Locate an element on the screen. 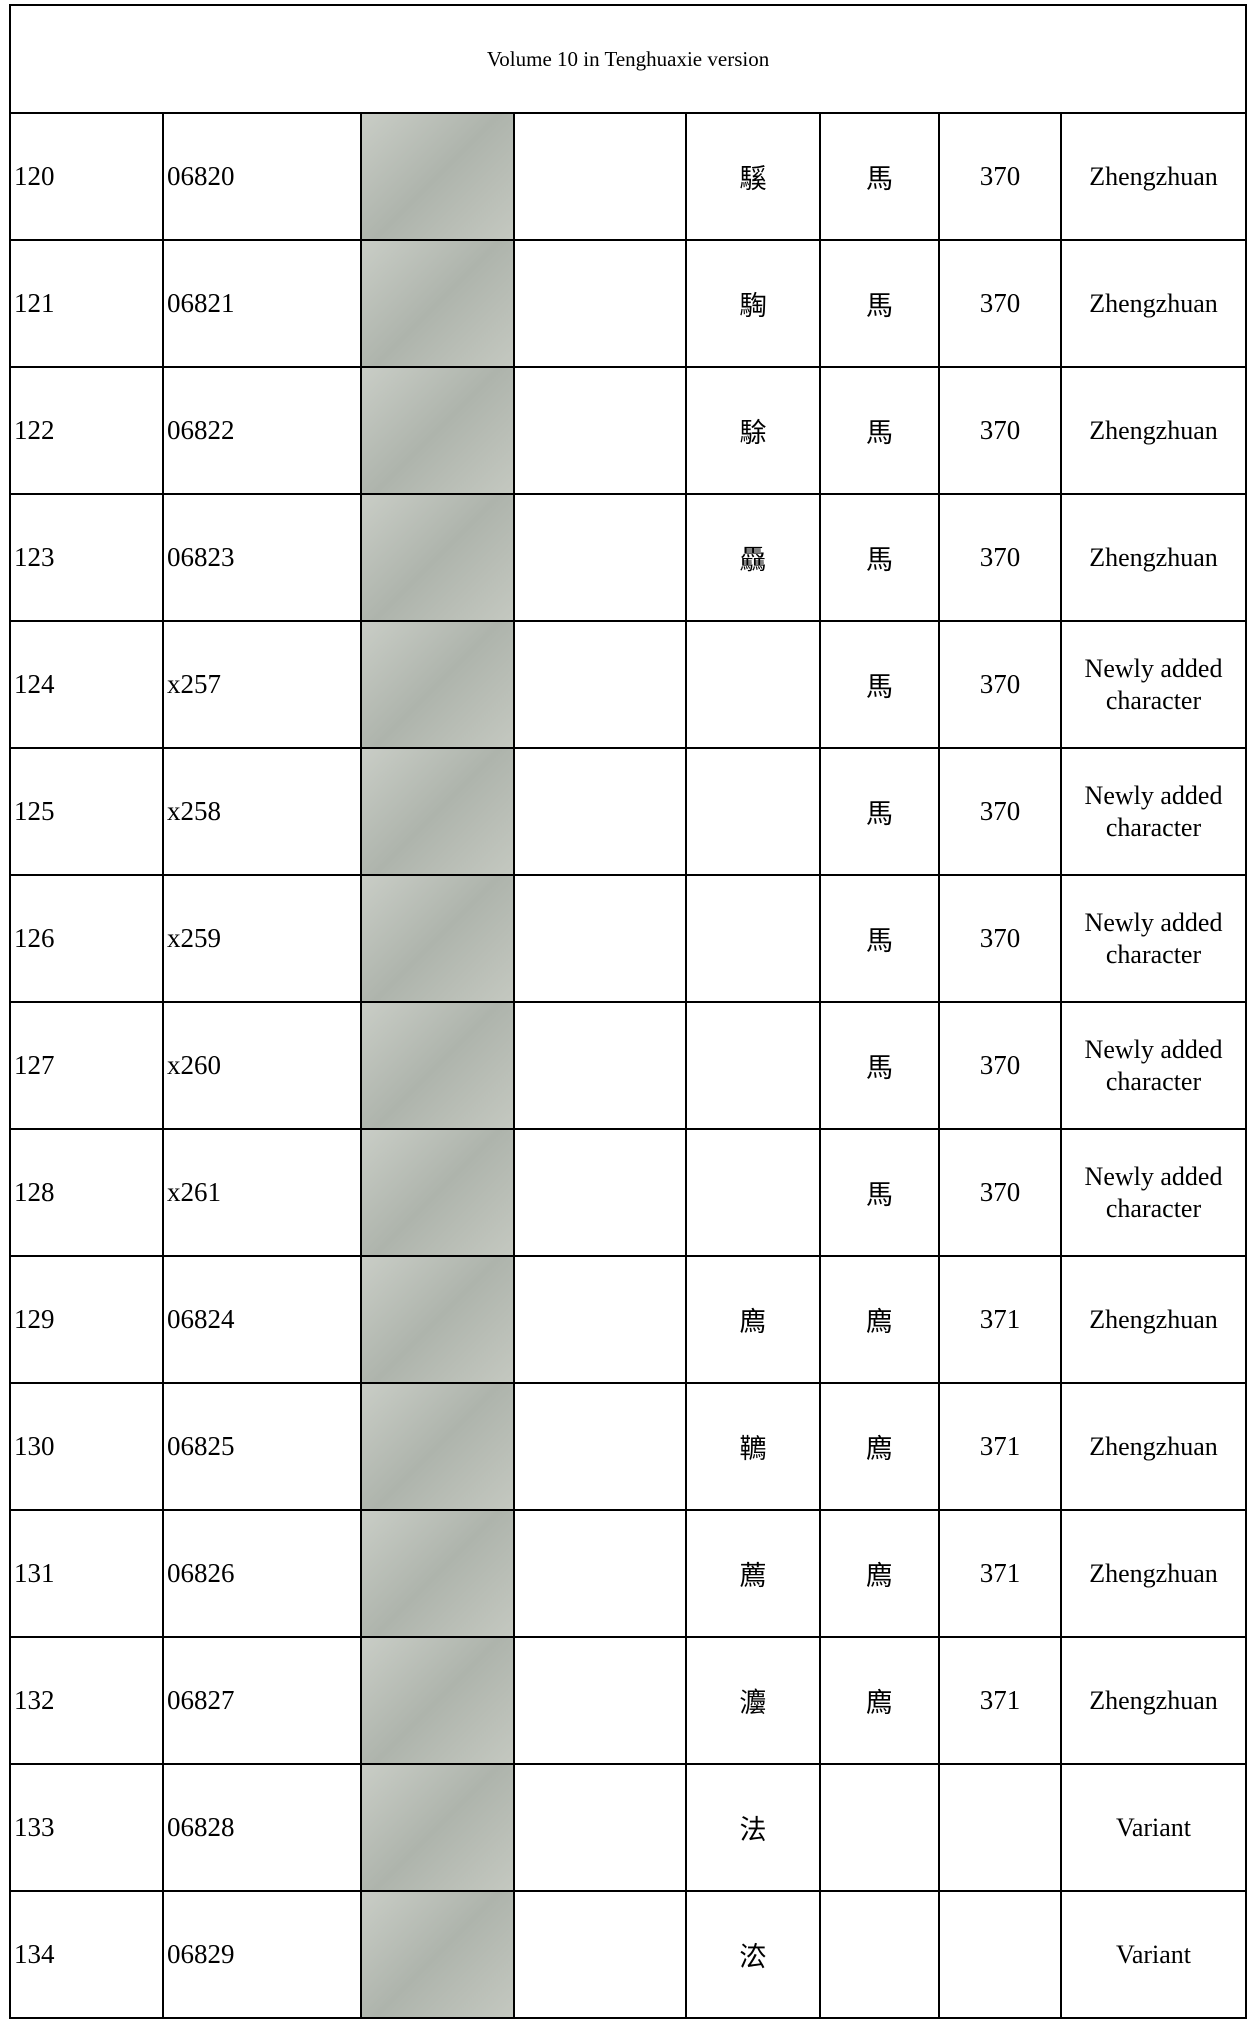 The image size is (1247, 2044). table-row: 128 x261 馬 370 Newly added character is located at coordinates (628, 1192).